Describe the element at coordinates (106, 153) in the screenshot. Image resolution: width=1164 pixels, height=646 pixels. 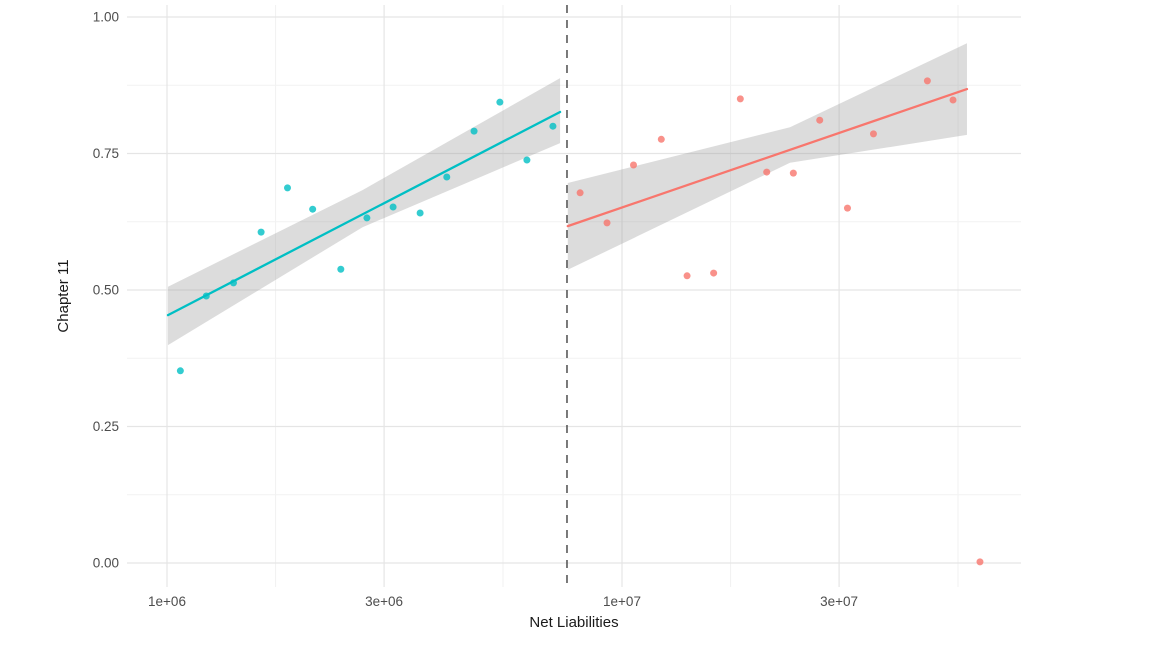
I see `y-tick-label: 0.75` at that location.